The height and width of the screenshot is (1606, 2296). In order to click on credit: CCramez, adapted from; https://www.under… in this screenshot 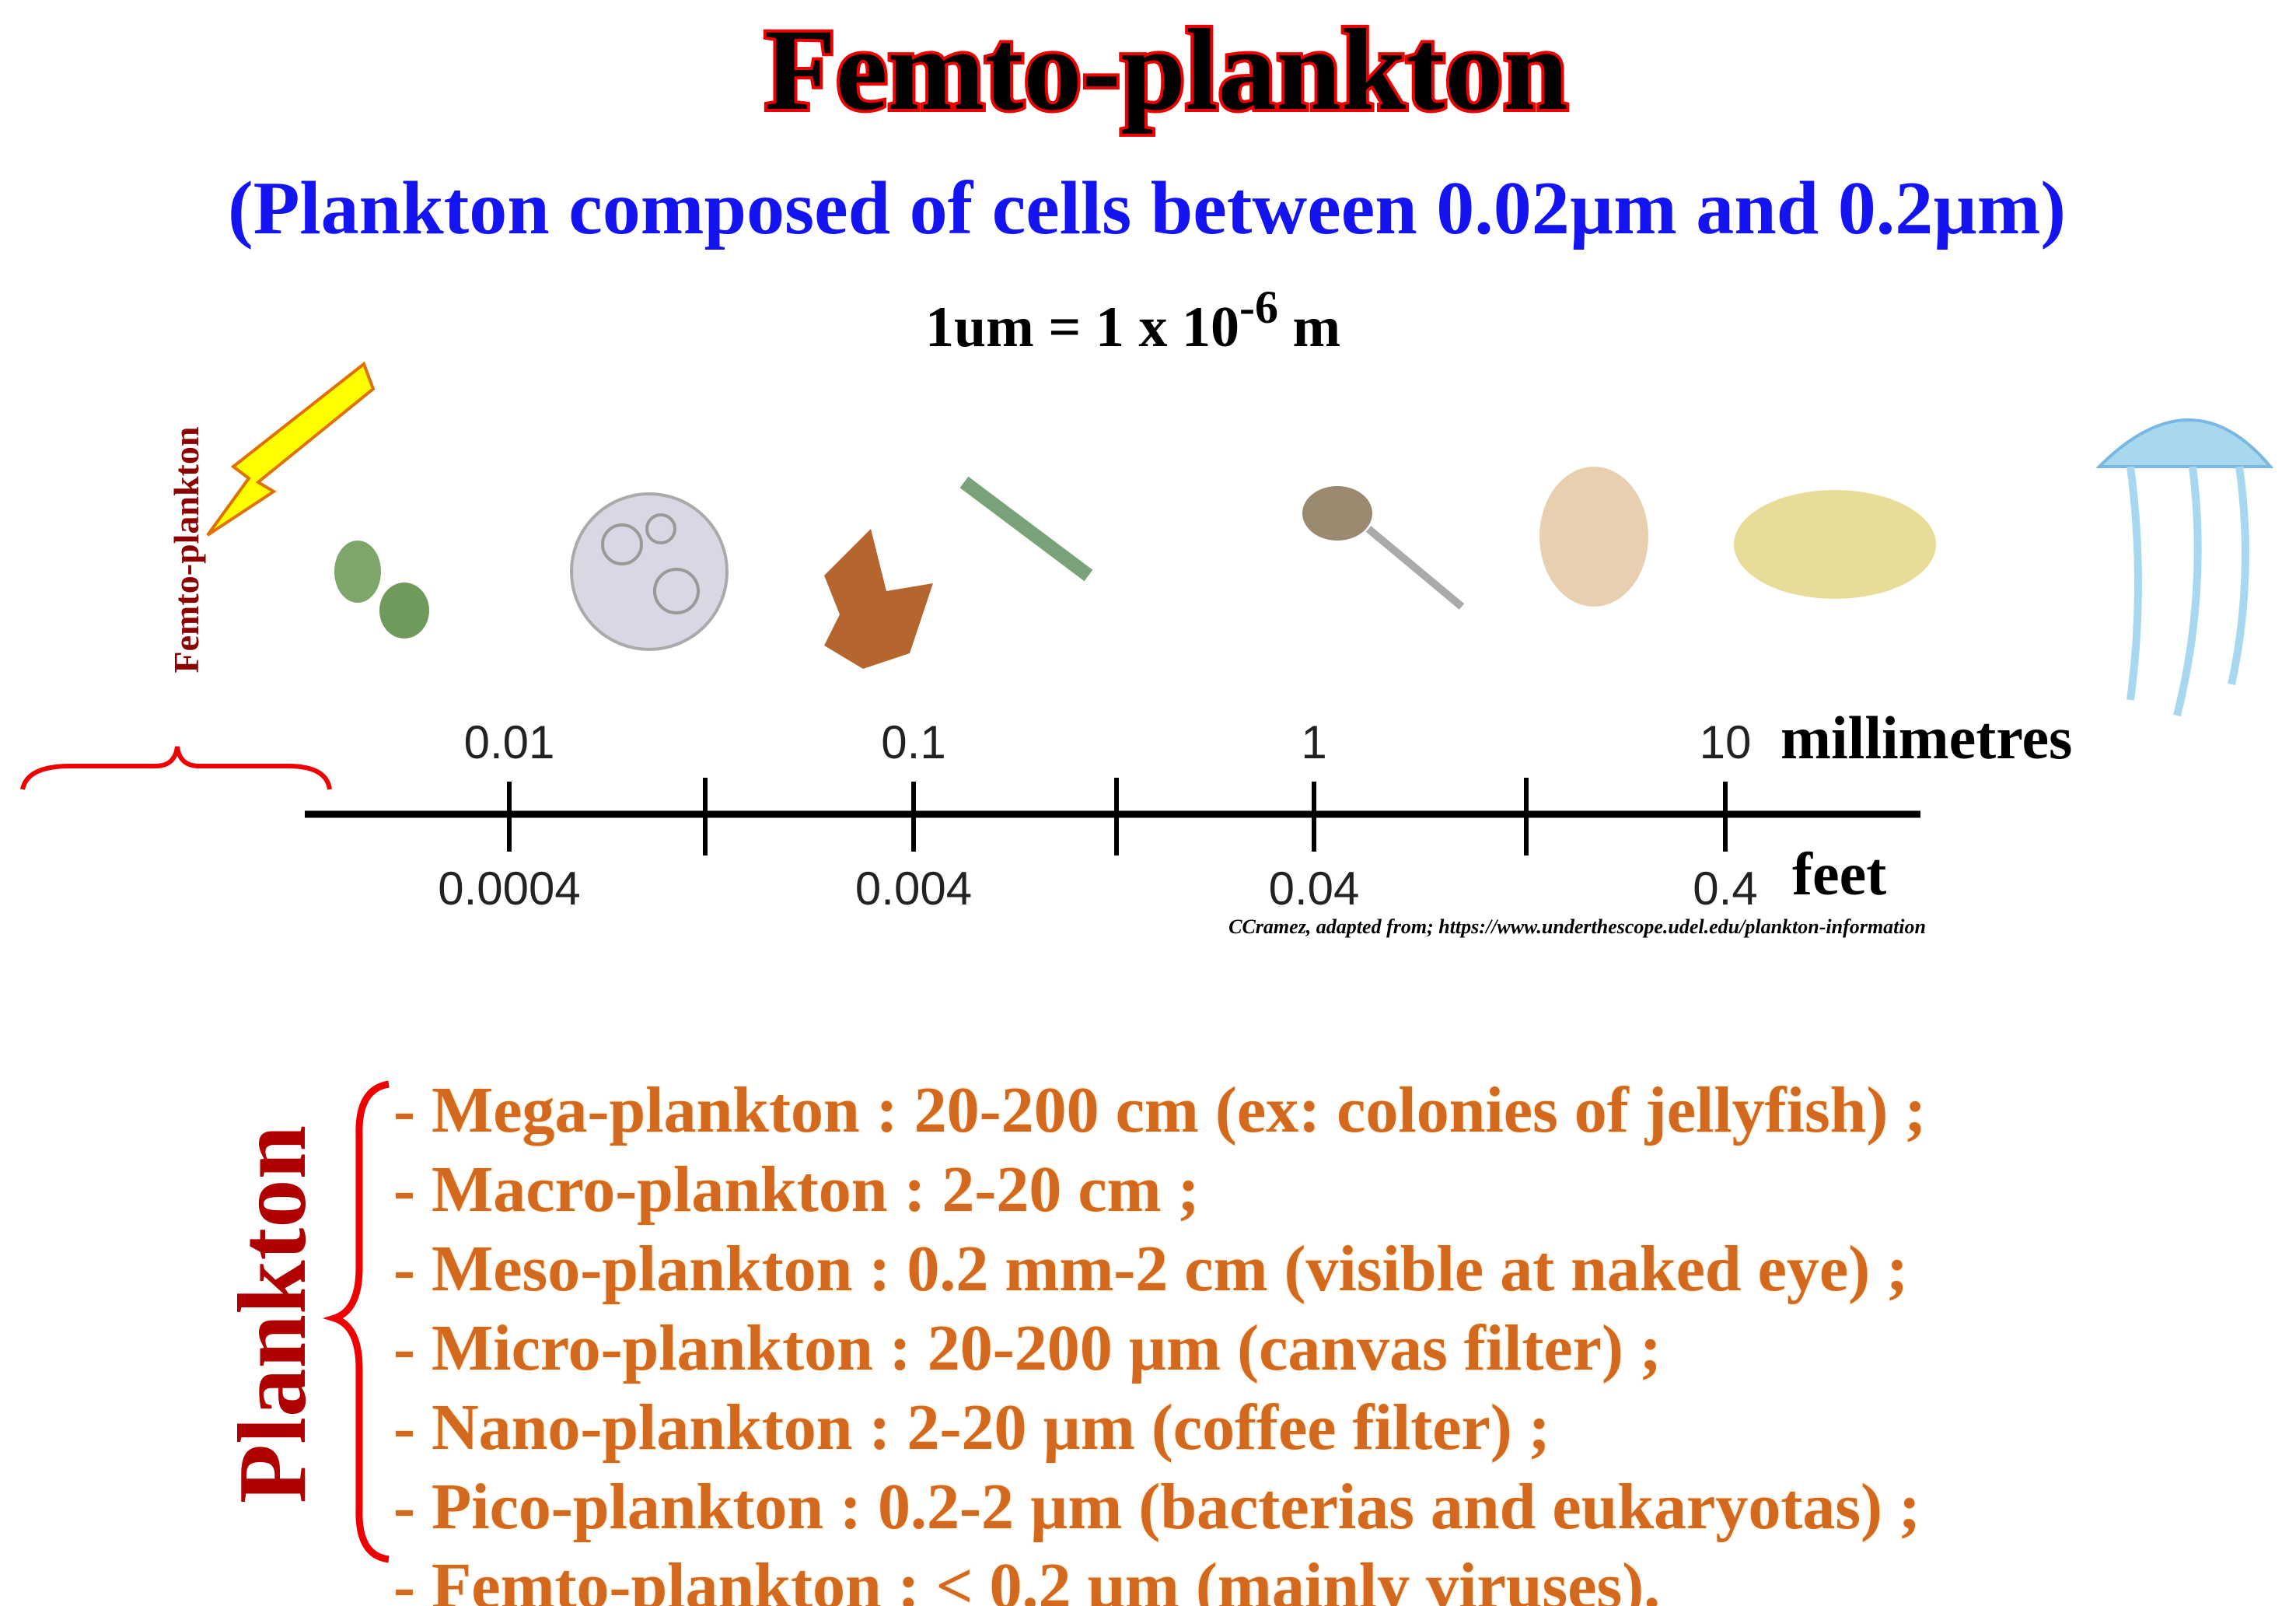, I will do `click(1577, 926)`.